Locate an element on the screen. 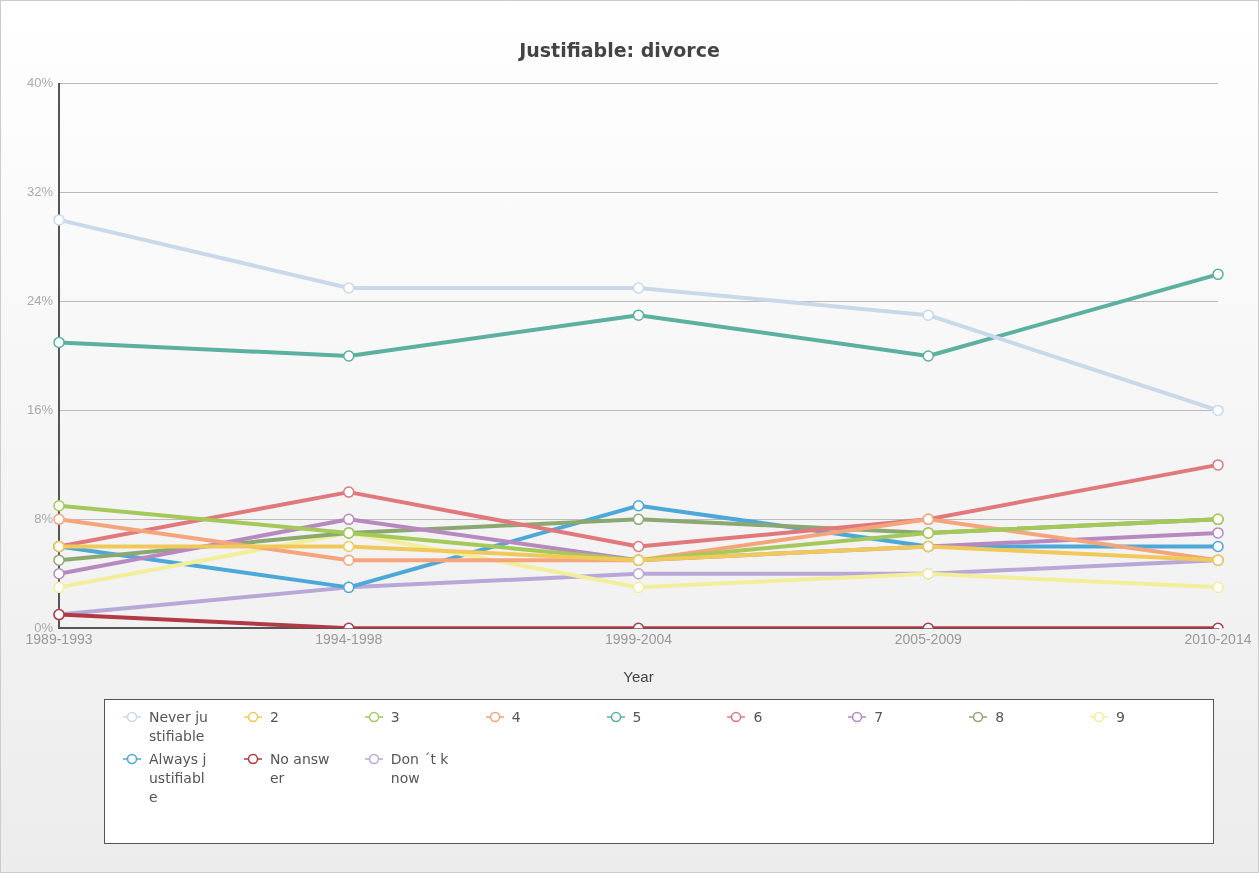 Image resolution: width=1259 pixels, height=873 pixels. legend-label: 4 is located at coordinates (516, 717).